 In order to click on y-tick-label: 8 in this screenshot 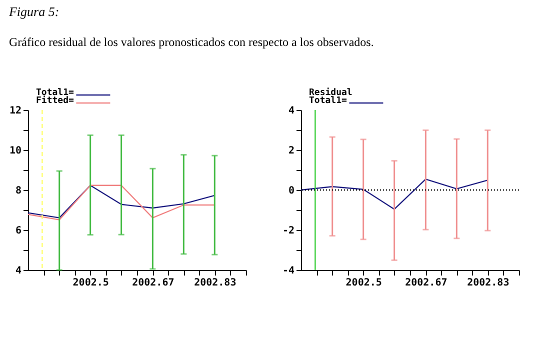, I will do `click(18, 191)`.